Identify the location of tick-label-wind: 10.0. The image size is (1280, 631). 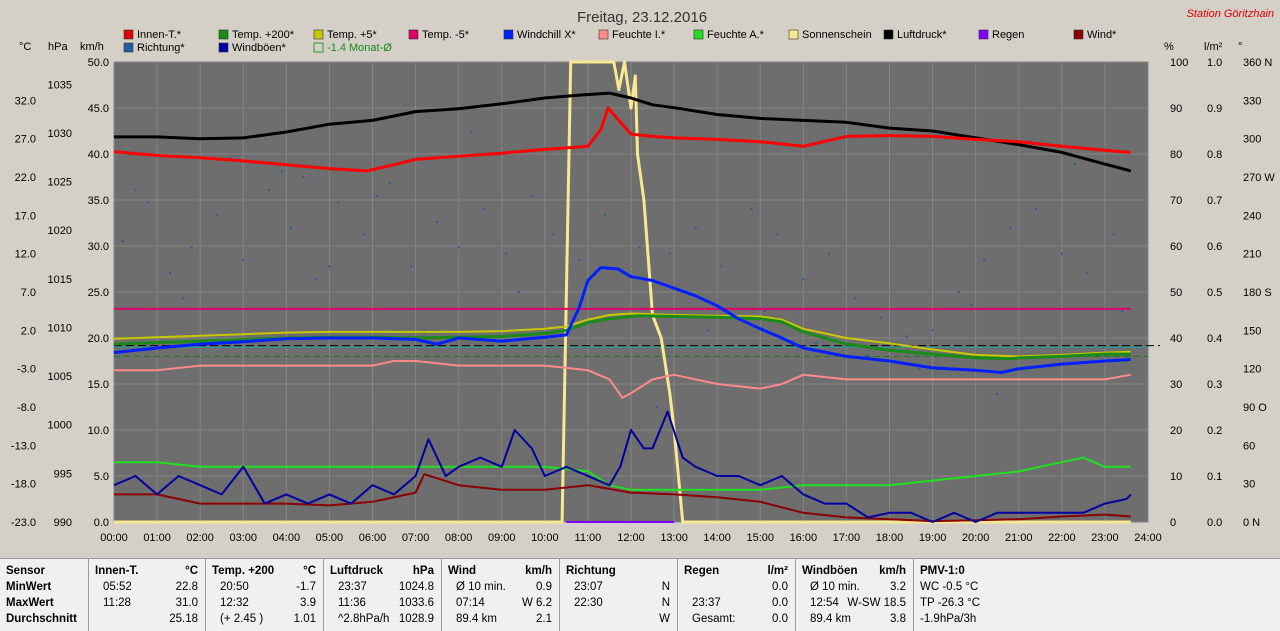
(98, 431).